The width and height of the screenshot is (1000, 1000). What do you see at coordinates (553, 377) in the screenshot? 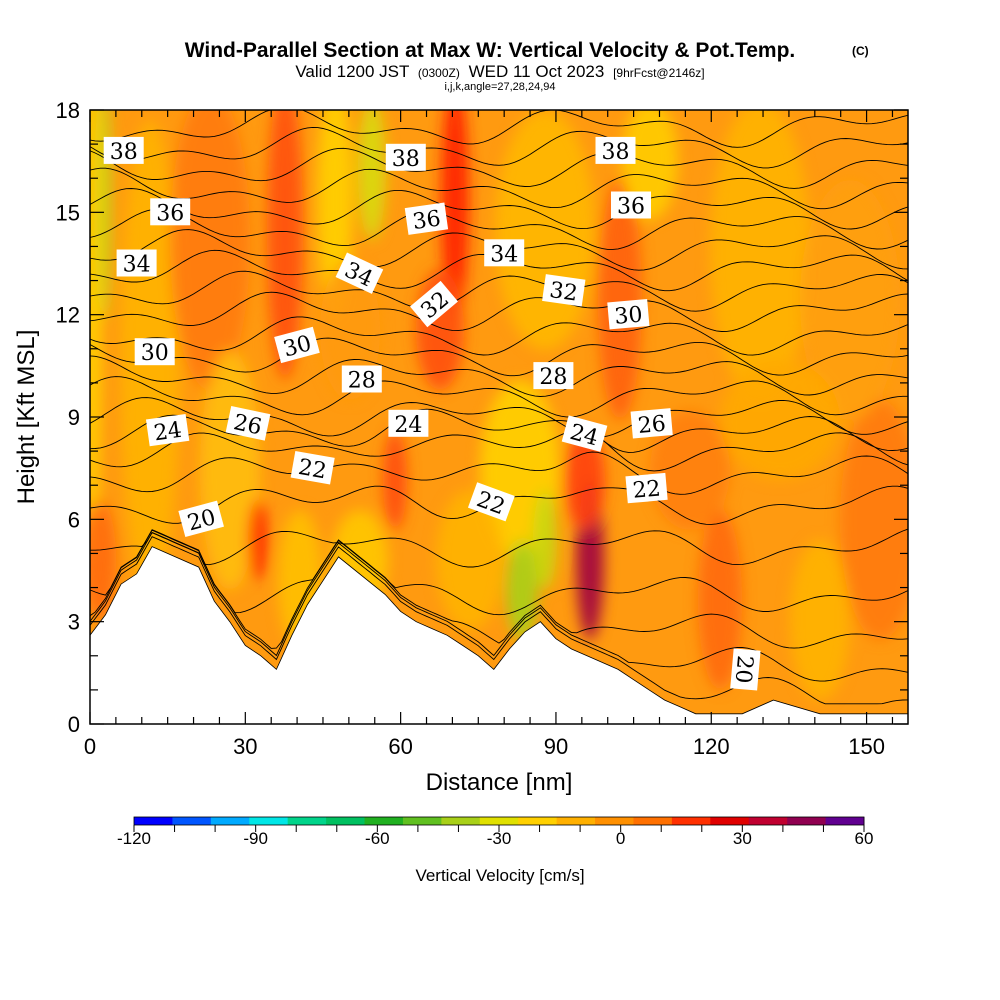
I see `theta-label-text: 28` at bounding box center [553, 377].